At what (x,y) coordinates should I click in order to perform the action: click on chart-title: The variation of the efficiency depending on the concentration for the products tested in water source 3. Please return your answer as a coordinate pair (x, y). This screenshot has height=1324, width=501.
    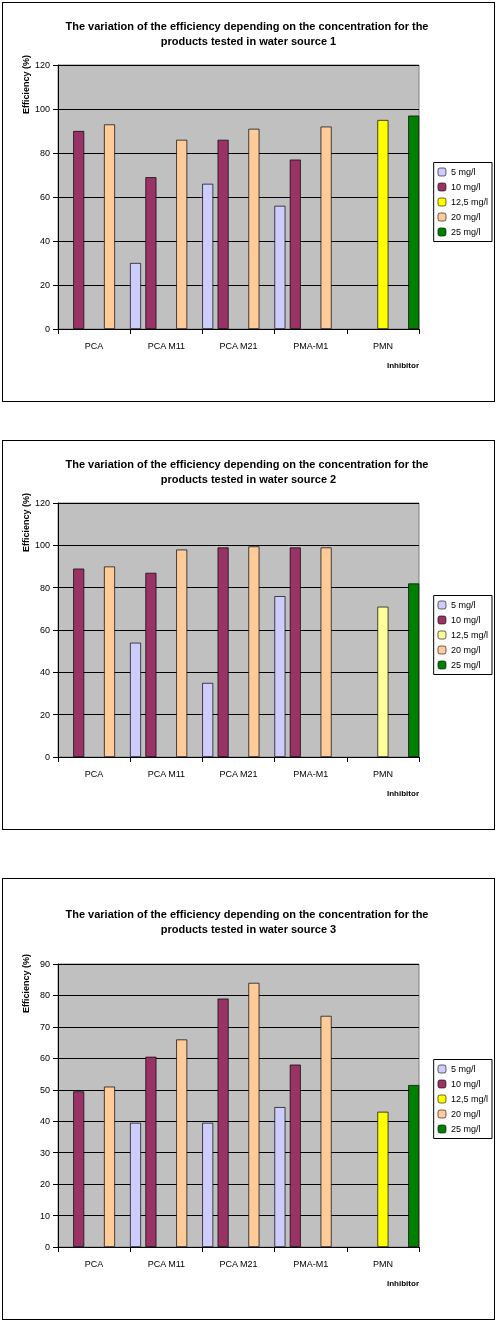
    Looking at the image, I should click on (248, 921).